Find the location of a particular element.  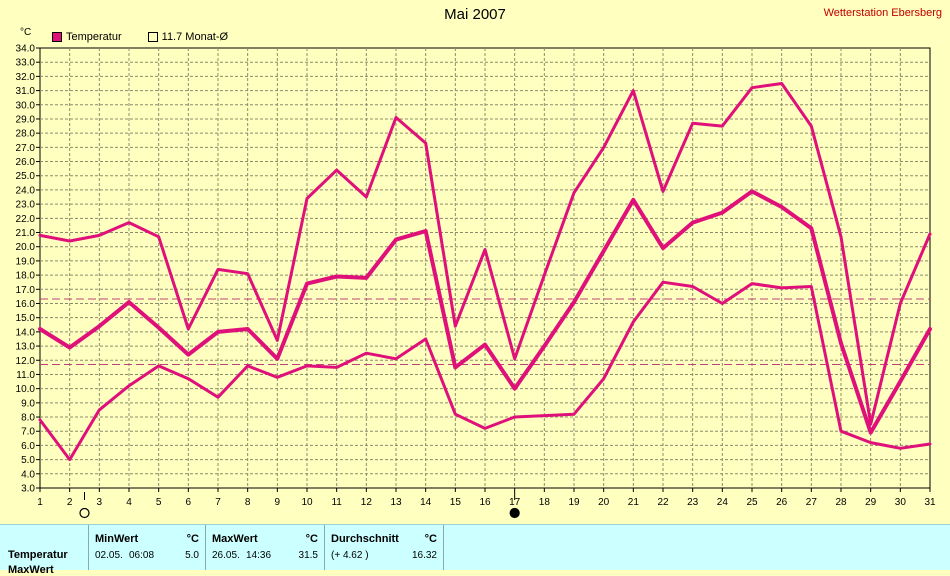

y-tick-label: 10.0 is located at coordinates (26, 389).